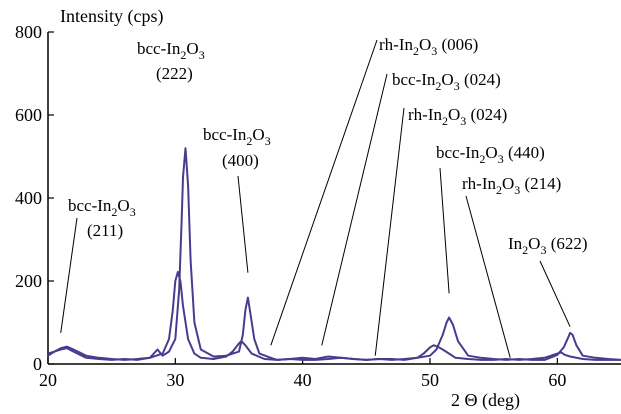  Describe the element at coordinates (237, 136) in the screenshot. I see `annotation-bcc-400: bcc-In2O3` at that location.